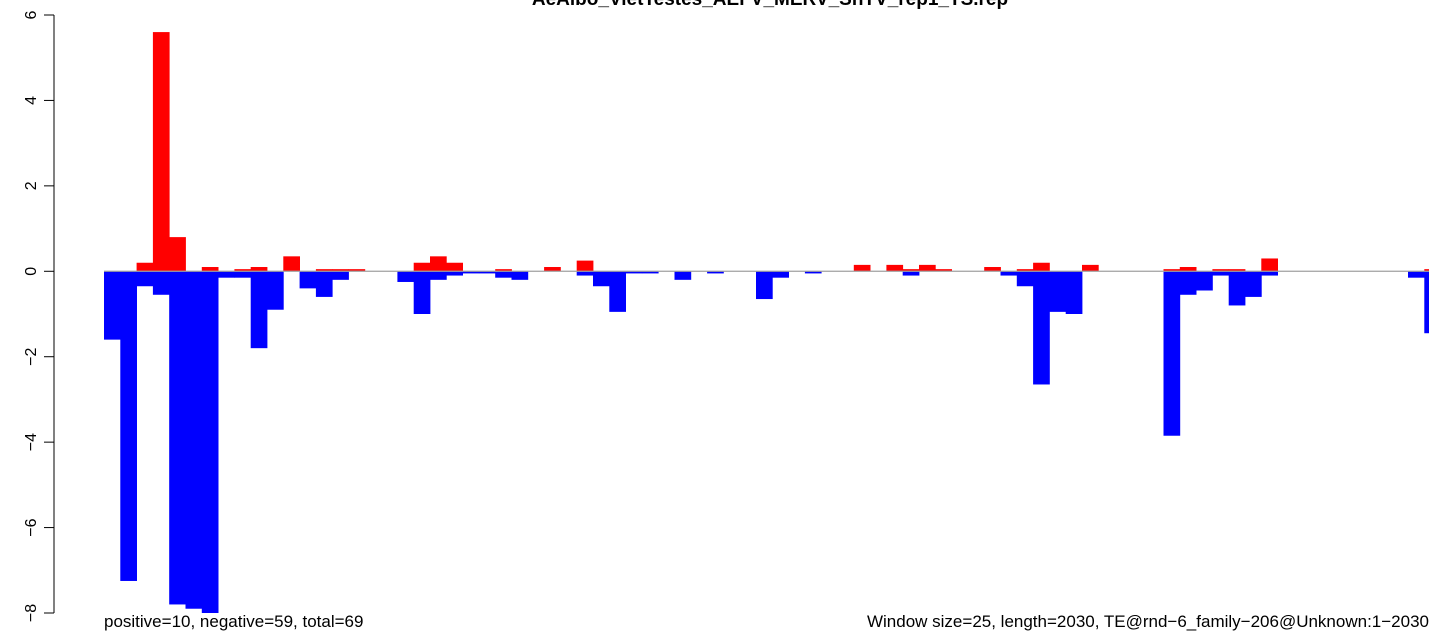 This screenshot has width=1429, height=636. Describe the element at coordinates (31, 100) in the screenshot. I see `y-tick-label: 4` at that location.